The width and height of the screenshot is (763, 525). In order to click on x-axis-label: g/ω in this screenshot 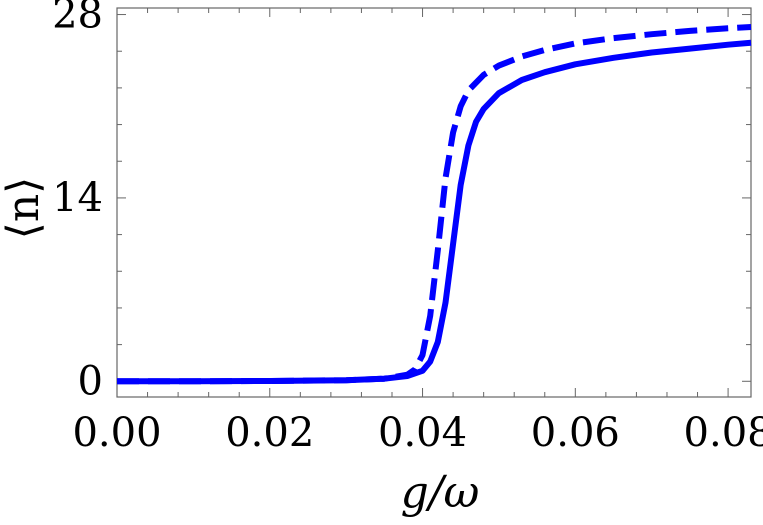, I will do `click(440, 492)`.